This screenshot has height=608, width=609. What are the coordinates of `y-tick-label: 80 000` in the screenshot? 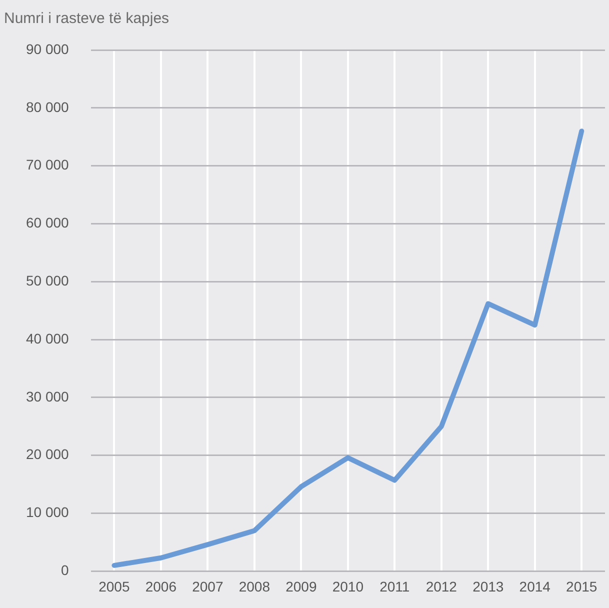 It's located at (48, 106).